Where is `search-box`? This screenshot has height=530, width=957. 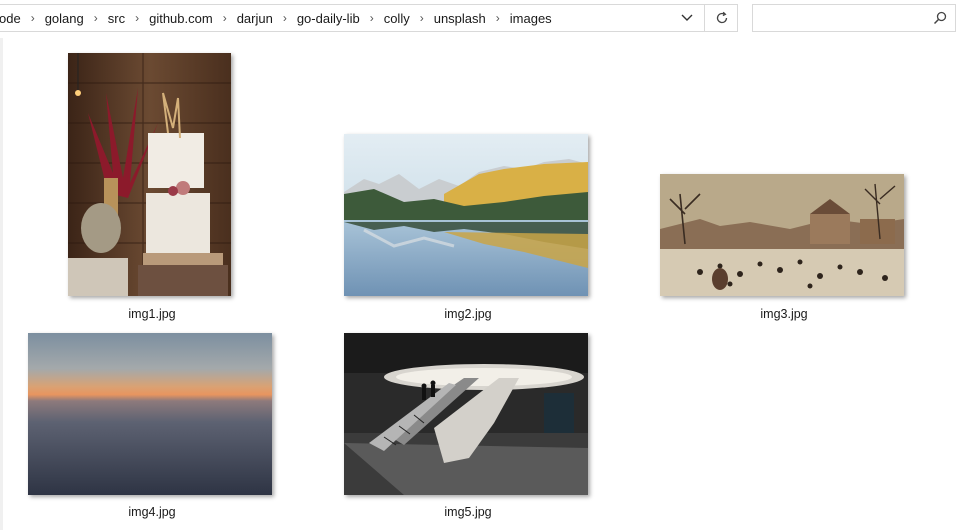 search-box is located at coordinates (854, 18).